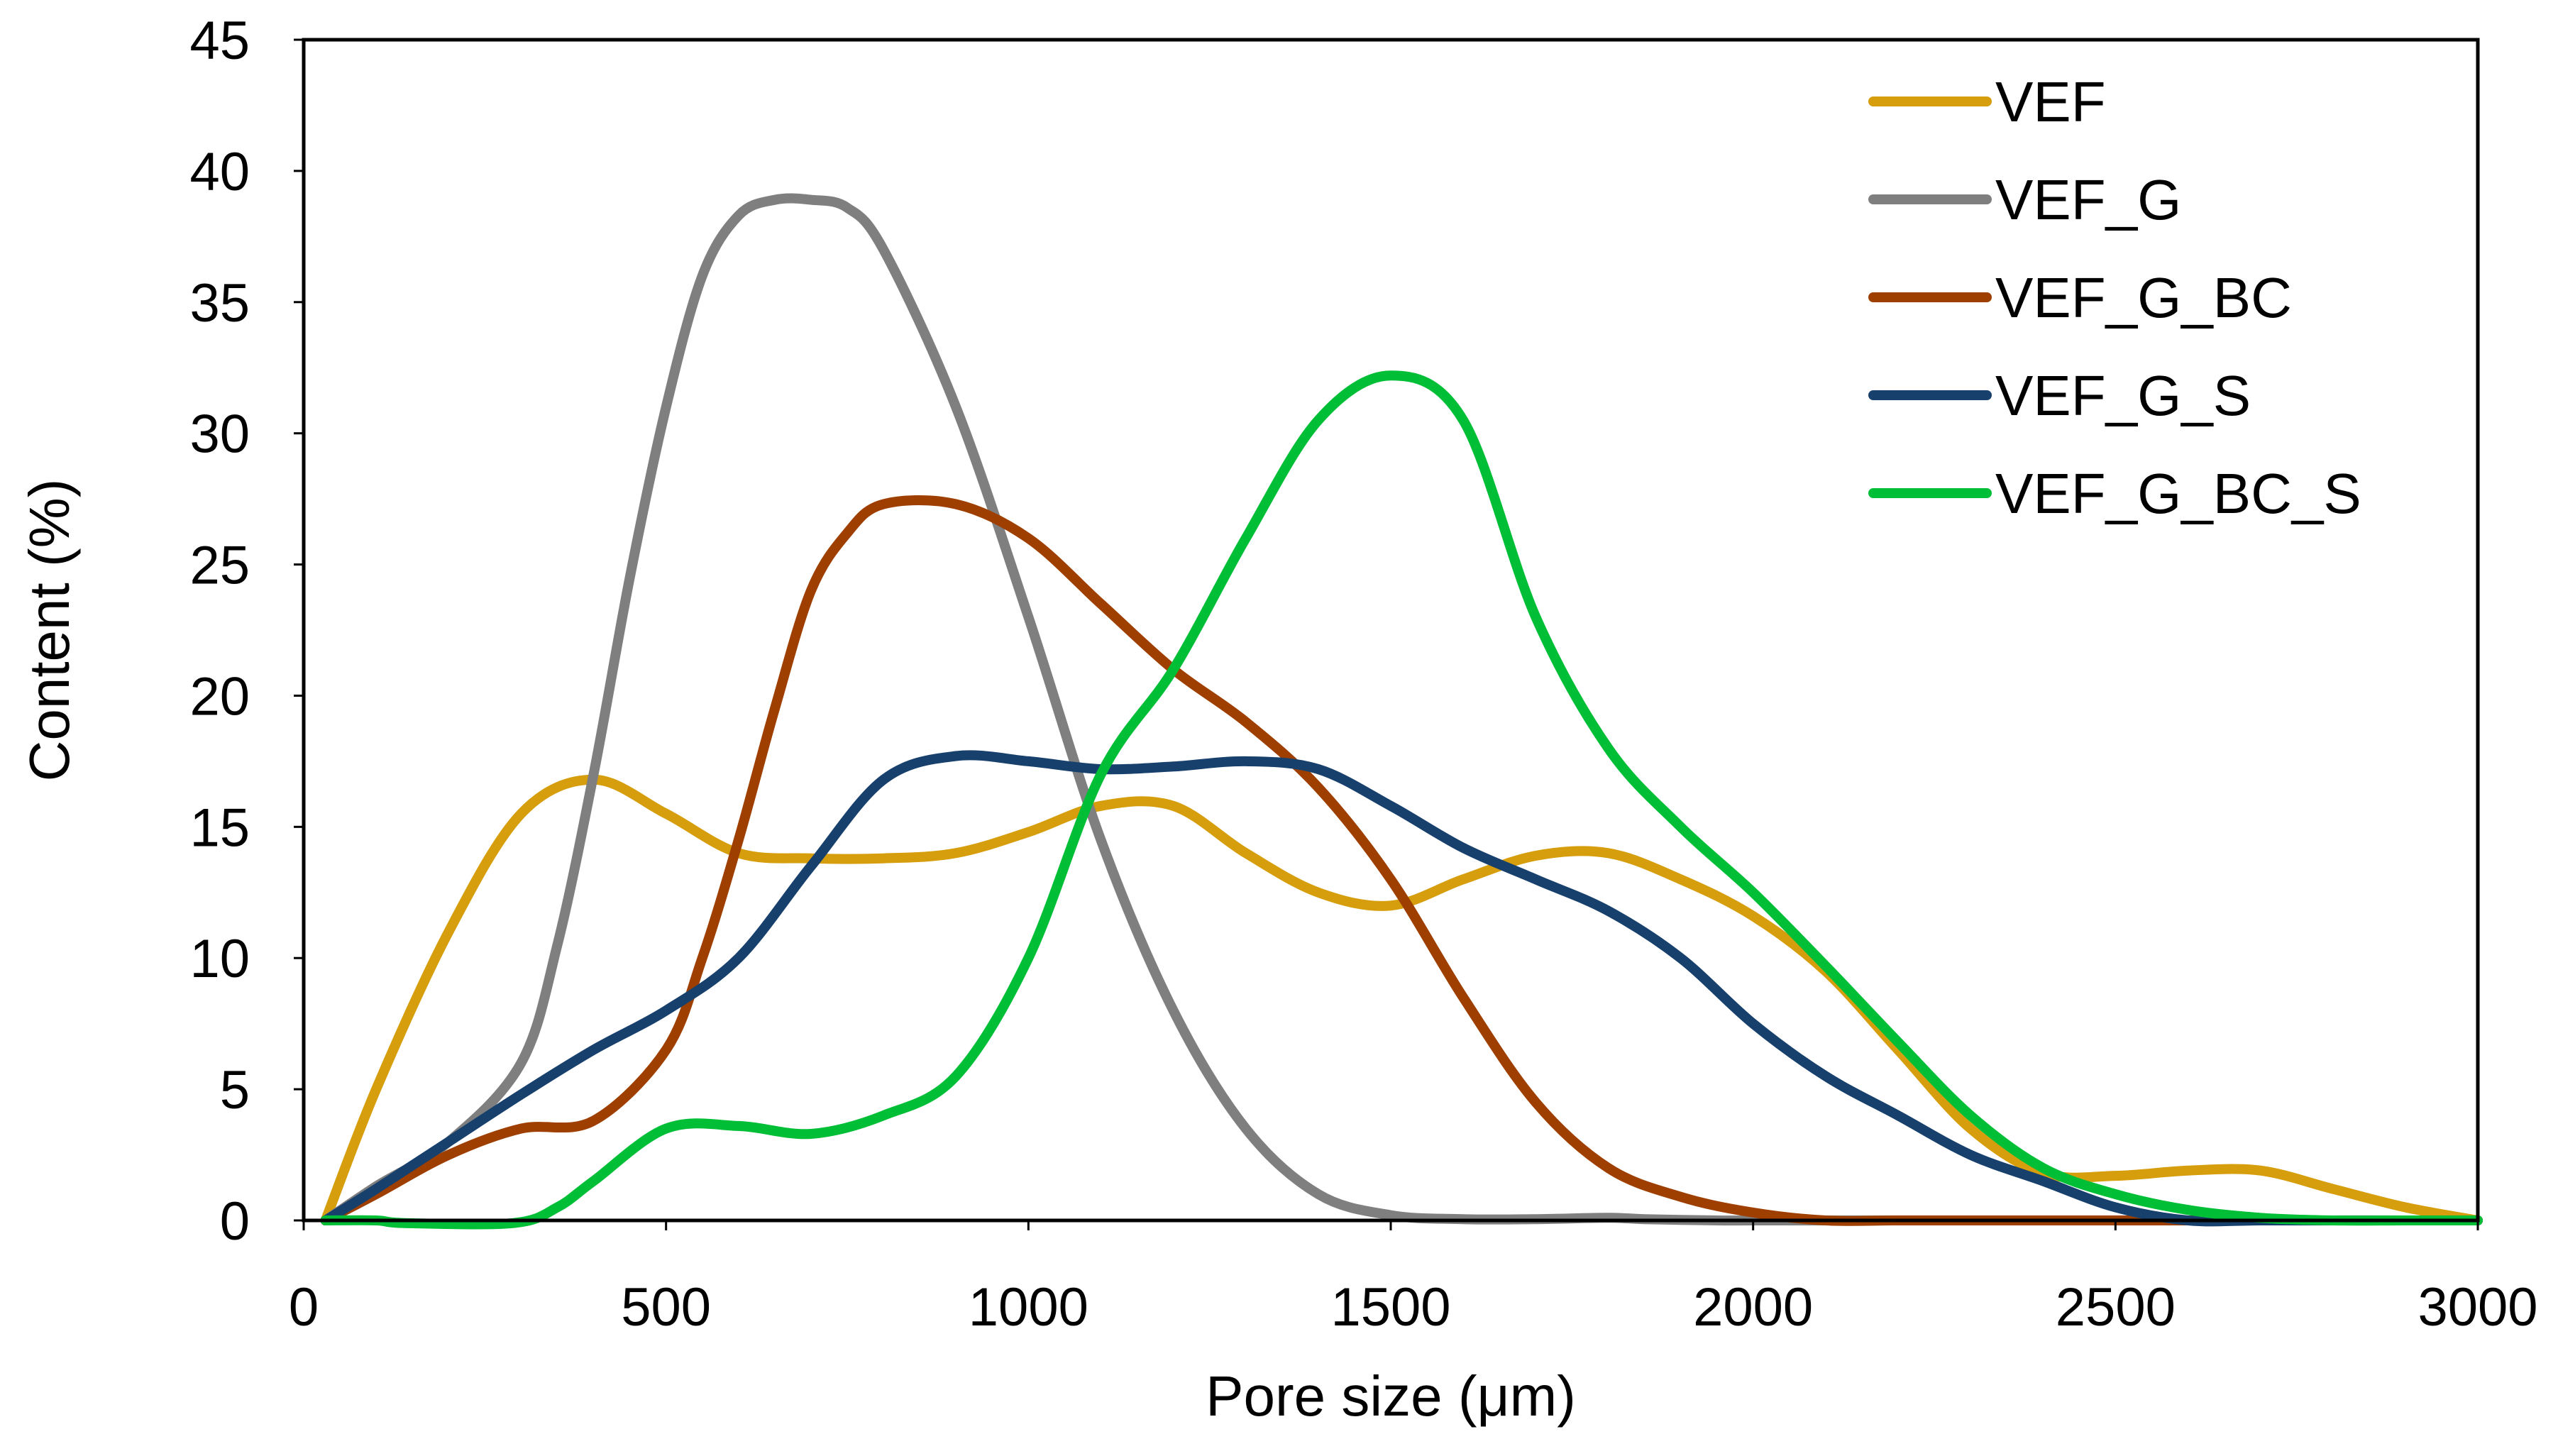 The image size is (2558, 1456). Describe the element at coordinates (2123, 395) in the screenshot. I see `legend-label: VEF_G_S` at that location.